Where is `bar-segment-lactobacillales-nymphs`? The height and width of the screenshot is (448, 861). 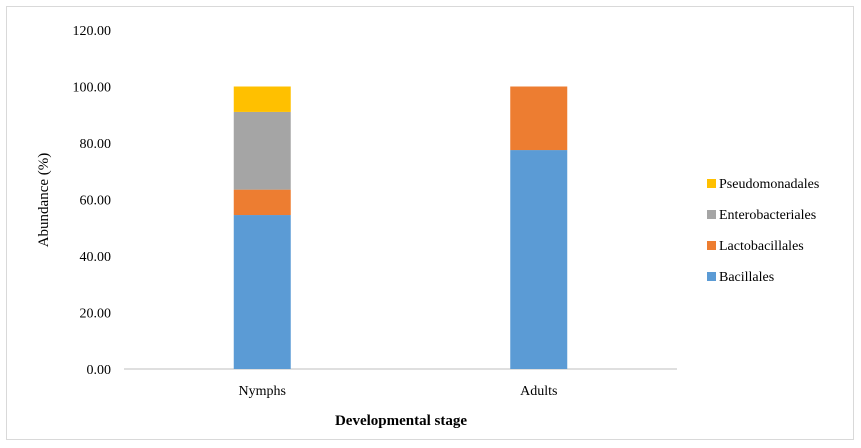 bar-segment-lactobacillales-nymphs is located at coordinates (262, 202).